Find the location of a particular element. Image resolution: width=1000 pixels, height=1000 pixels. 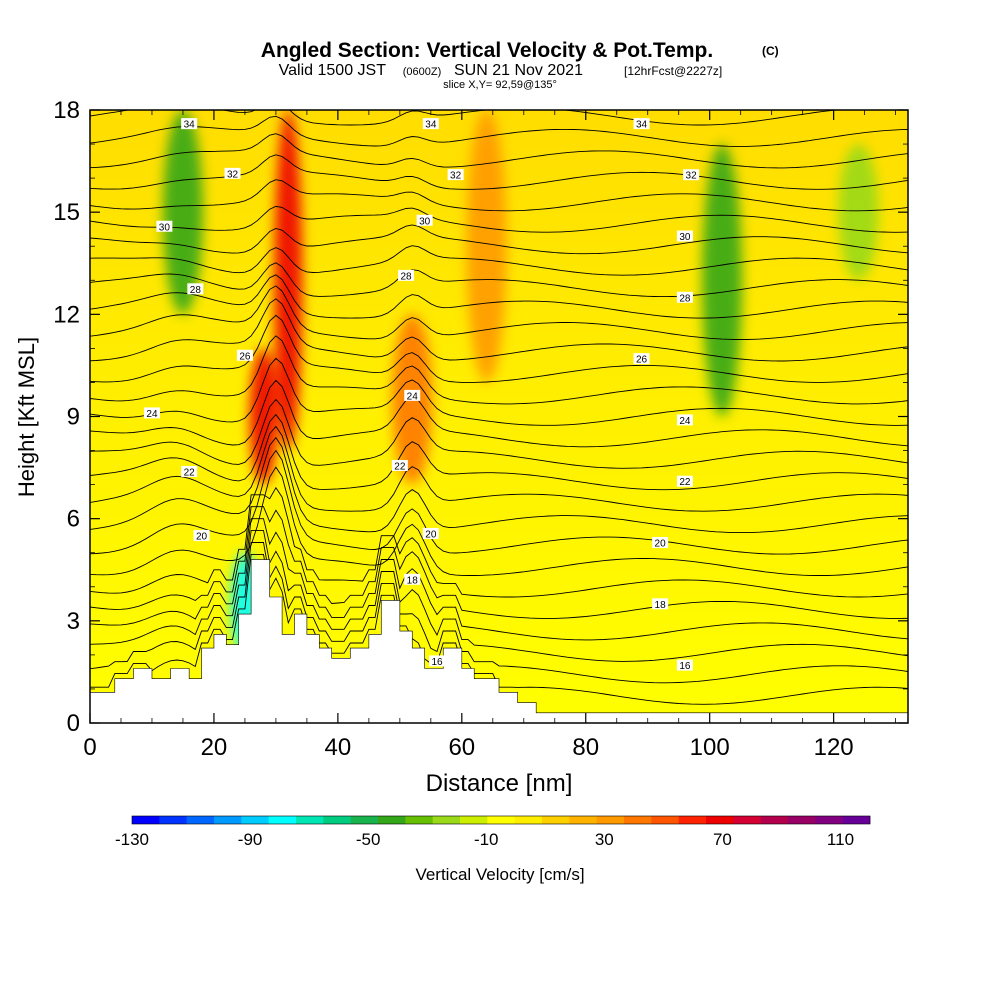

colorbar-tick-label: 110 is located at coordinates (840, 839).